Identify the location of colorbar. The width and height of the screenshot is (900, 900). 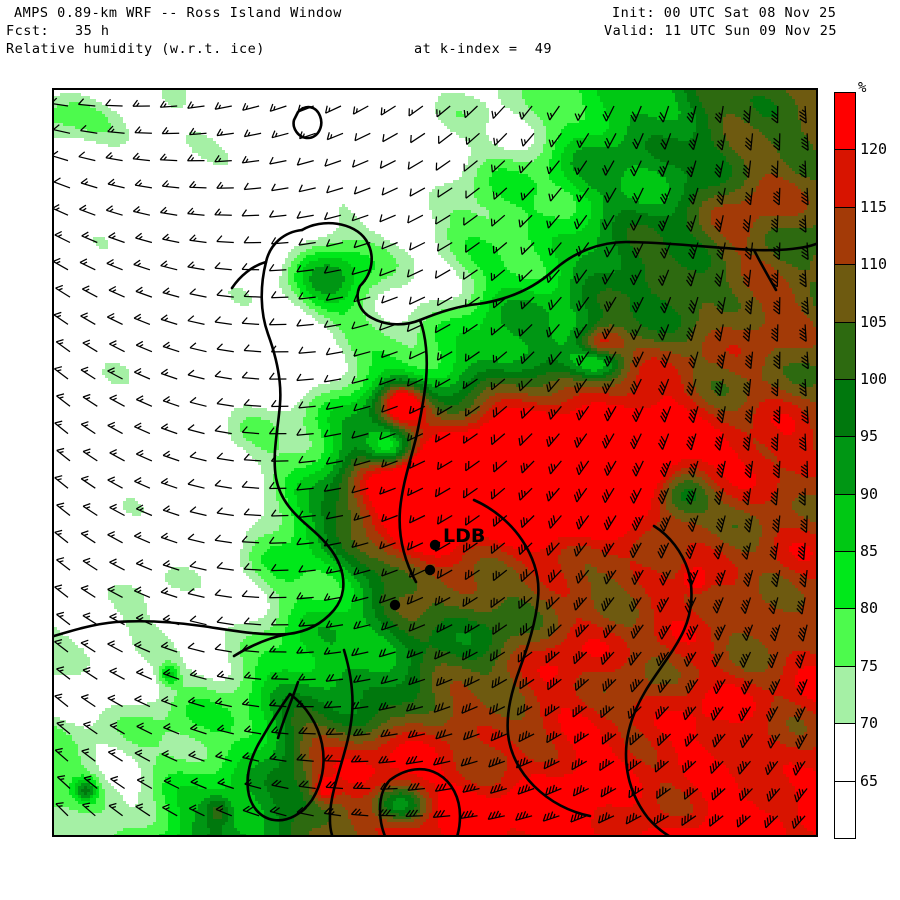
(845, 465).